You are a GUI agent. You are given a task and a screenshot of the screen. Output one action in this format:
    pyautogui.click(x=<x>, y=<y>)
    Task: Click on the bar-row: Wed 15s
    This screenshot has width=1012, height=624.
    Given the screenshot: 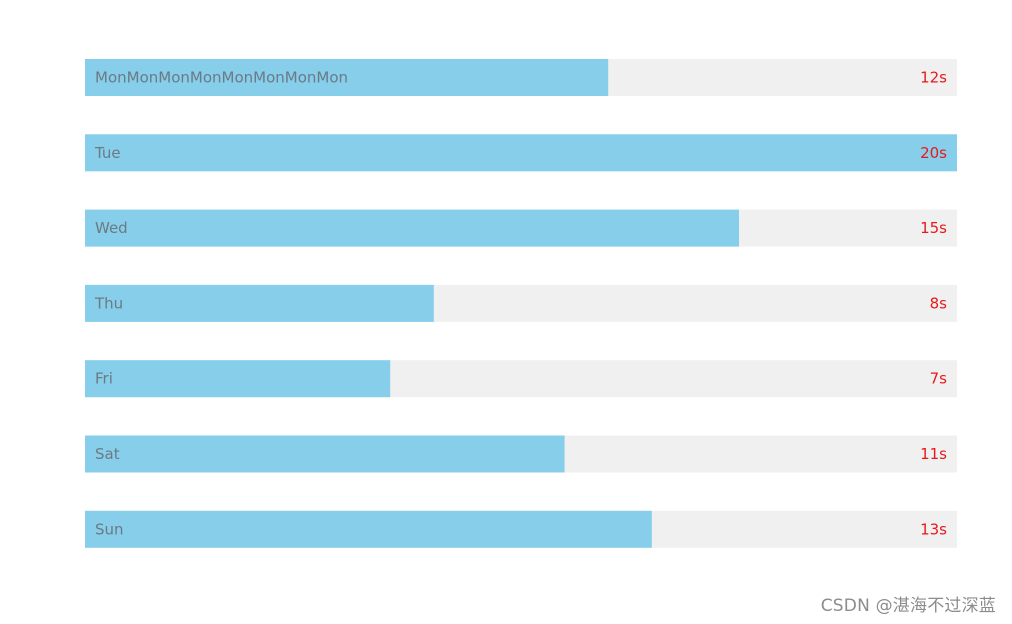 What is the action you would take?
    pyautogui.click(x=521, y=228)
    